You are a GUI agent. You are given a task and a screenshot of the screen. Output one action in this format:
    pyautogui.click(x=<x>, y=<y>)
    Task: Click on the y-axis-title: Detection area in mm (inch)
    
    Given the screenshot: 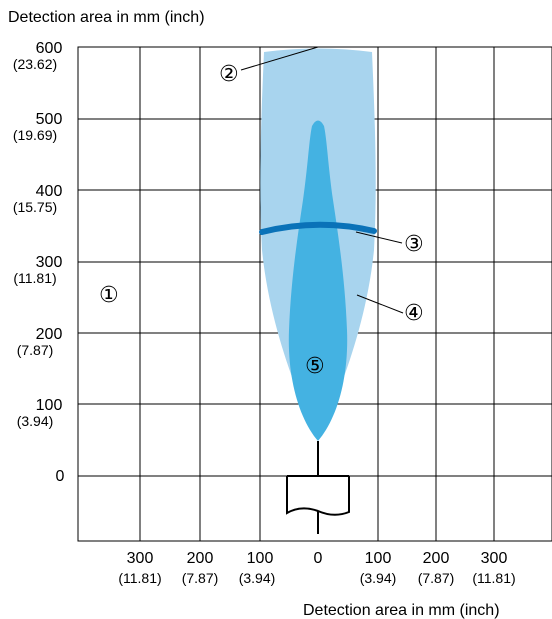 What is the action you would take?
    pyautogui.click(x=106, y=17)
    